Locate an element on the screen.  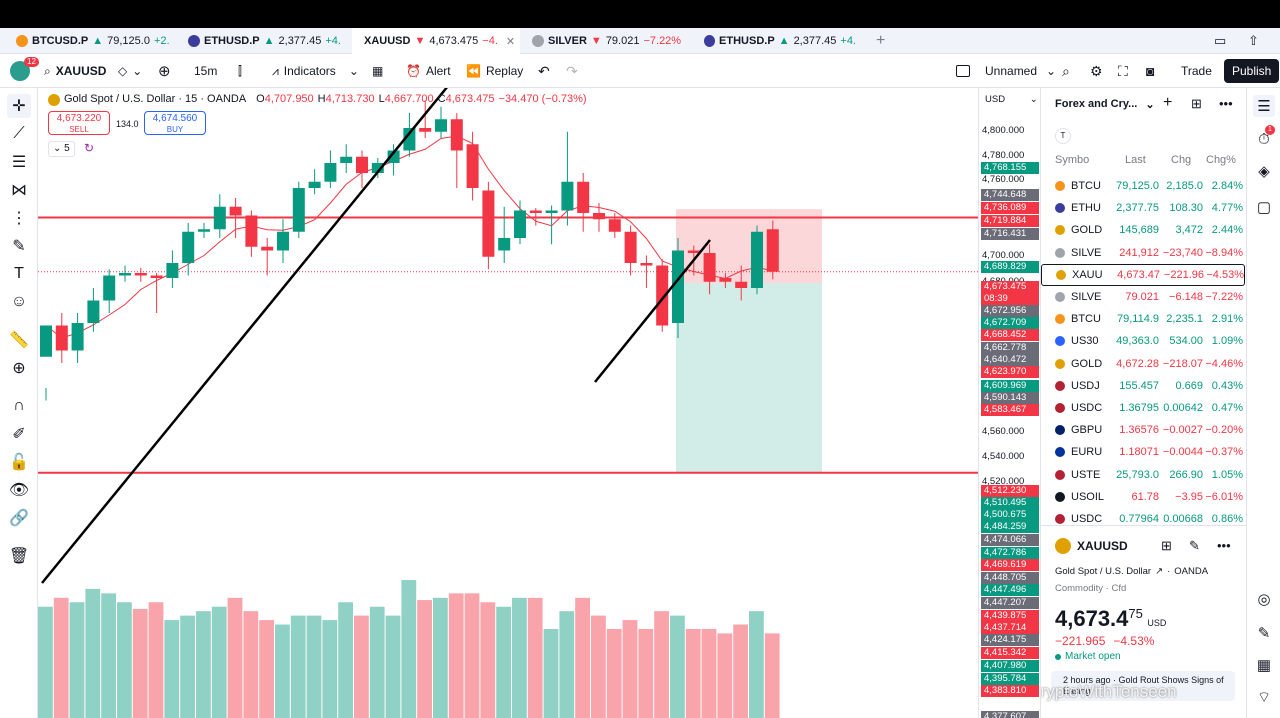
chat-icon: ▢ is located at coordinates (1264, 207).